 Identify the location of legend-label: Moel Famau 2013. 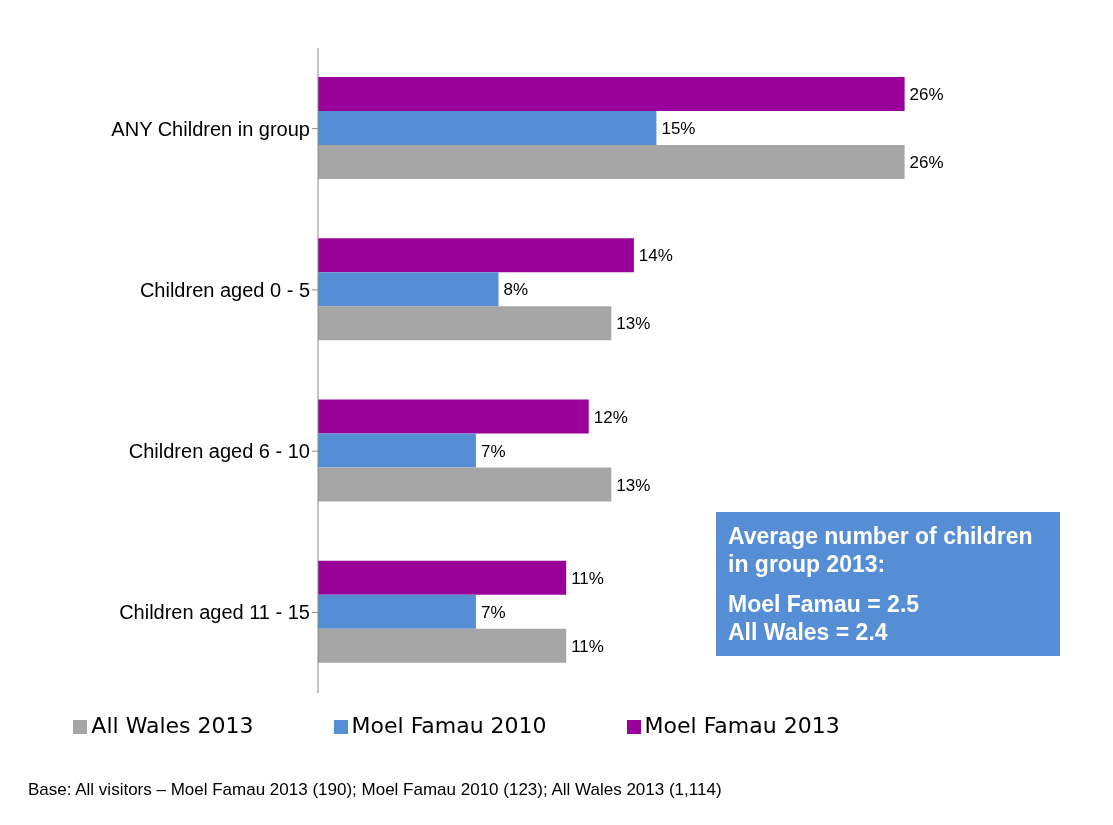
(742, 725).